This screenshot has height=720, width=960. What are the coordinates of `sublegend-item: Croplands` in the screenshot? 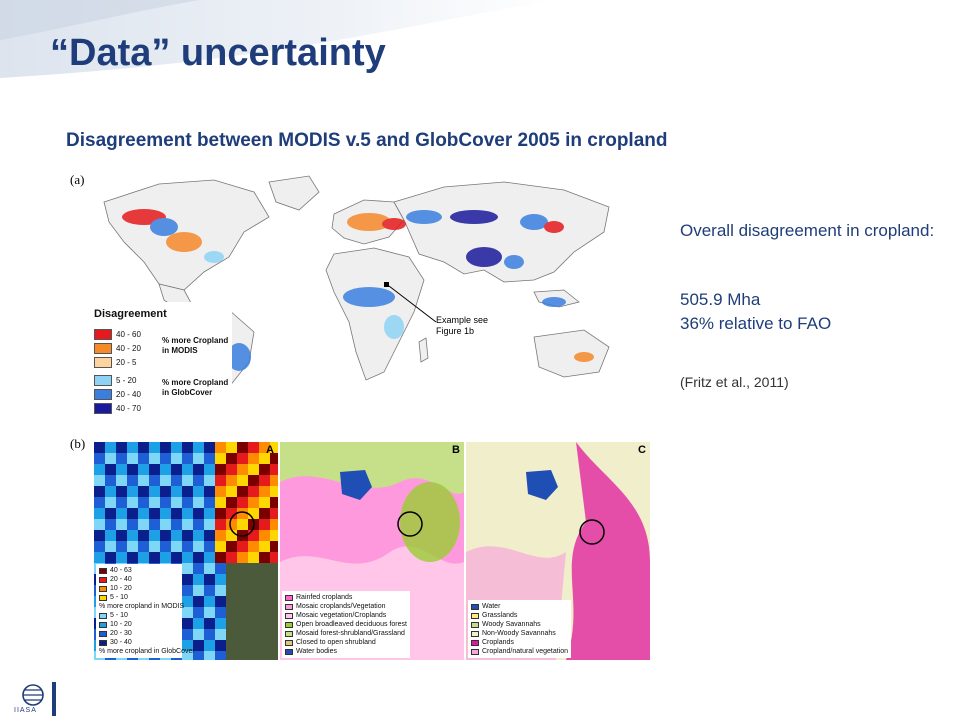 It's located at (519, 642).